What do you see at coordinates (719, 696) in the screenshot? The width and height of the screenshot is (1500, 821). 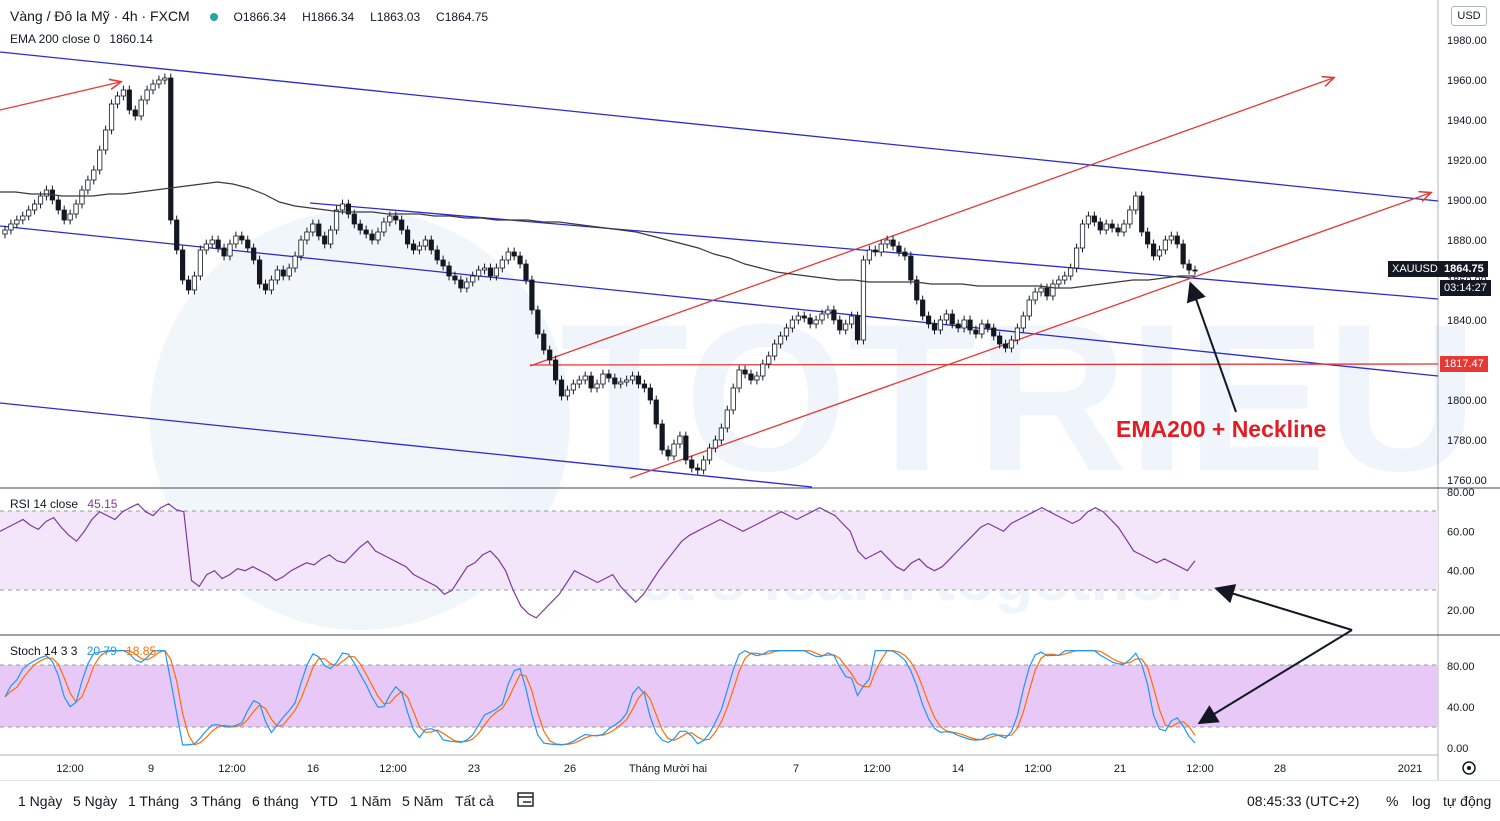 I see `stoch-band` at bounding box center [719, 696].